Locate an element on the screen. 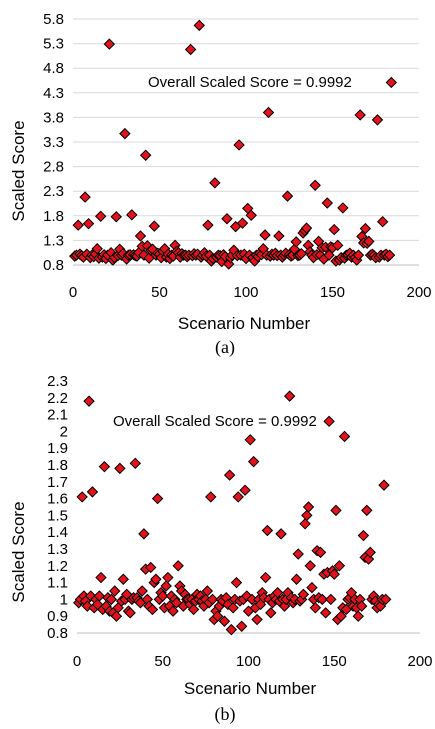  x-tick-label-b-2: 100 is located at coordinates (248, 661).